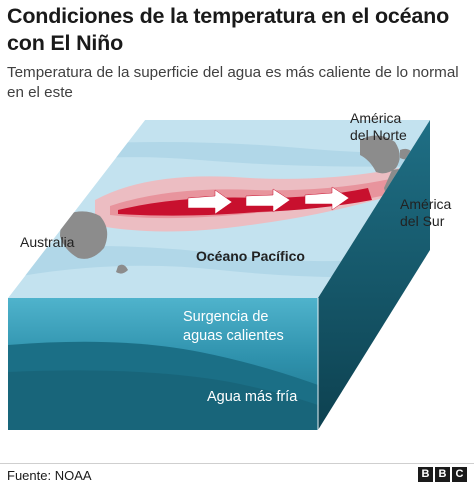 This screenshot has height=488, width=474. Describe the element at coordinates (47, 242) in the screenshot. I see `label-australia: Australia` at that location.